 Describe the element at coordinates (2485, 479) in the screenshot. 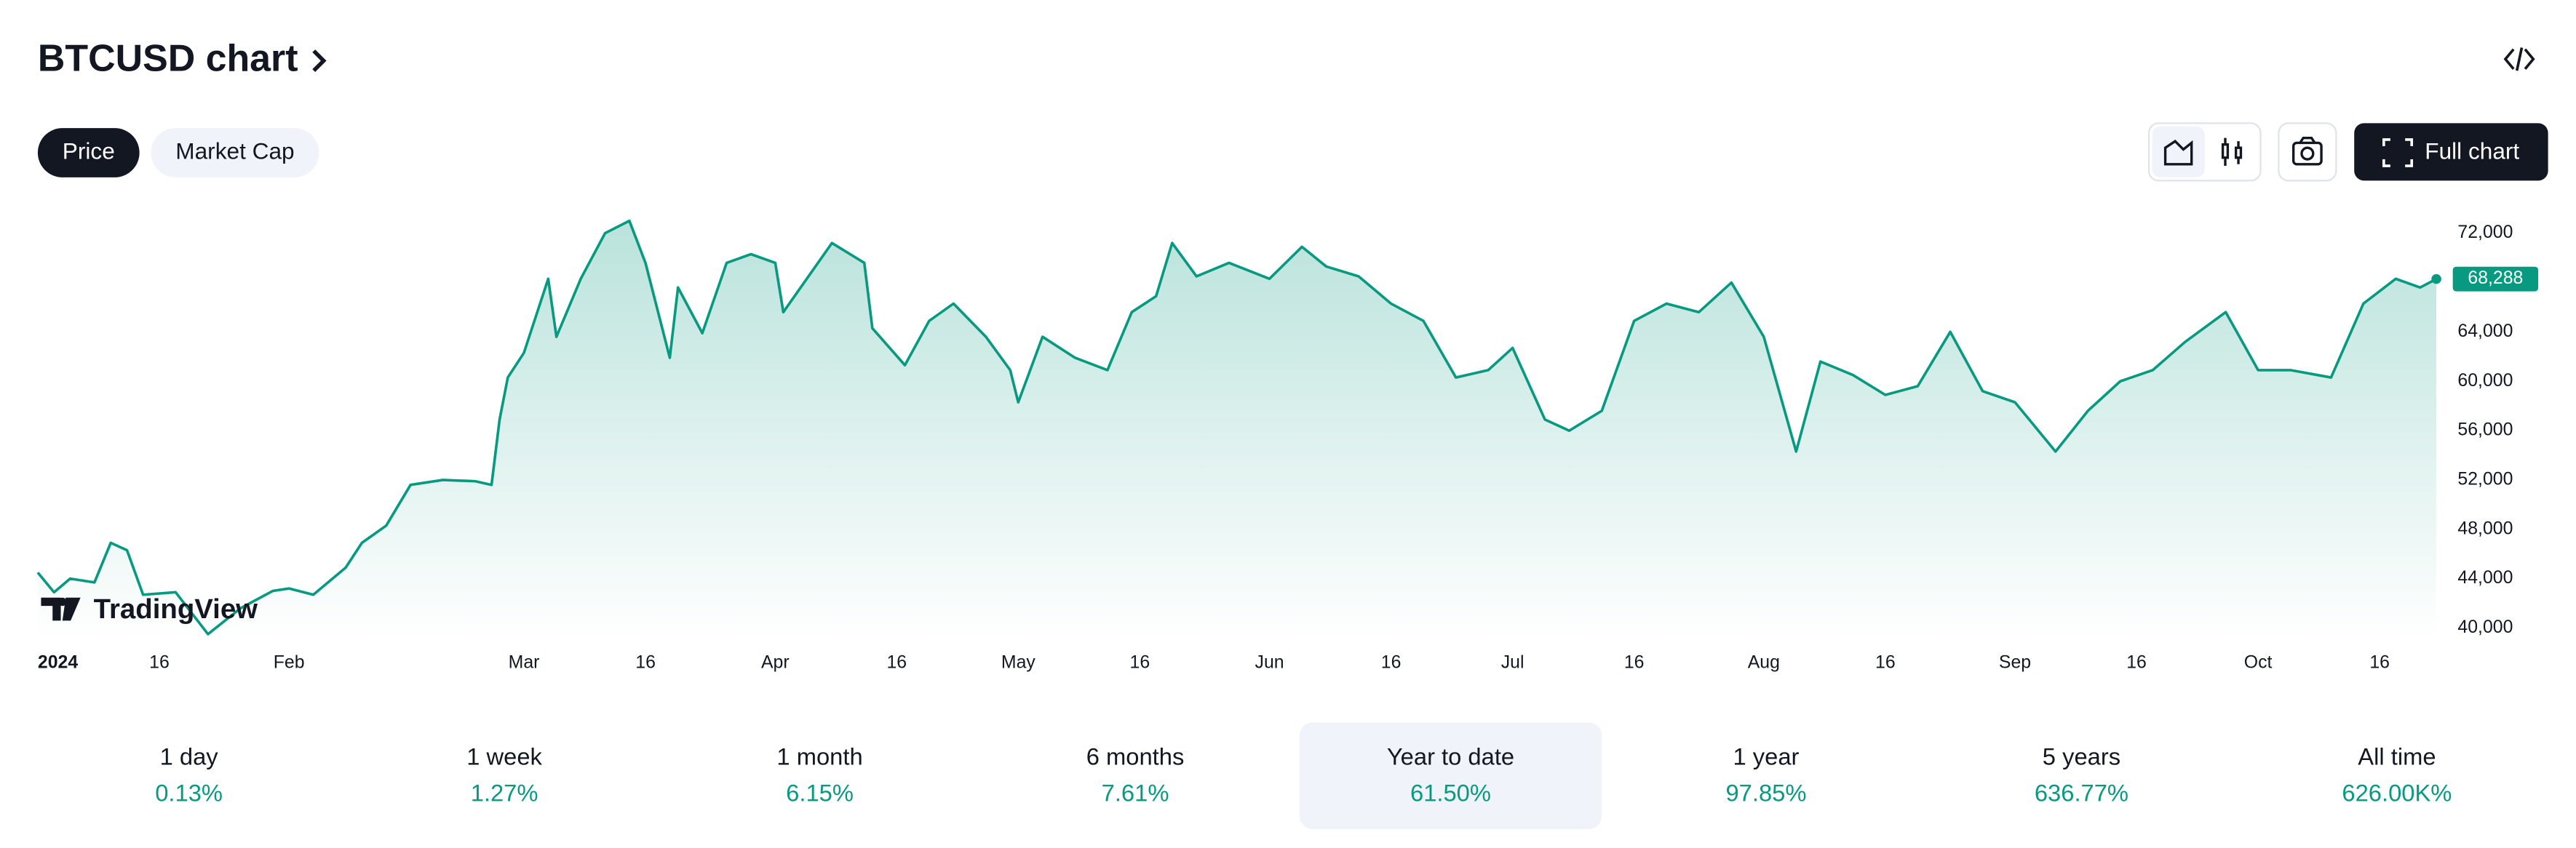

I see `y-tick-label: 52,000` at that location.